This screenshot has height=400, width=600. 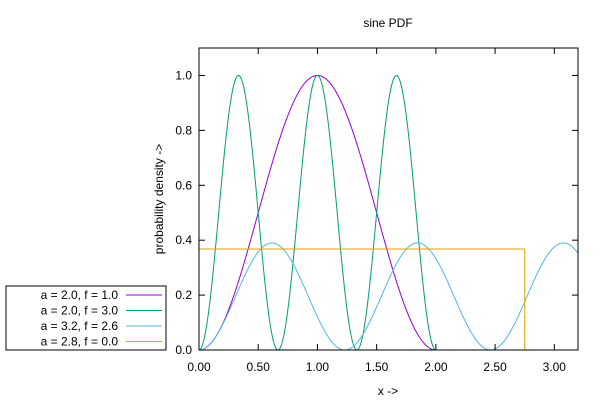 I want to click on x-axis-label: x ->, so click(x=388, y=391).